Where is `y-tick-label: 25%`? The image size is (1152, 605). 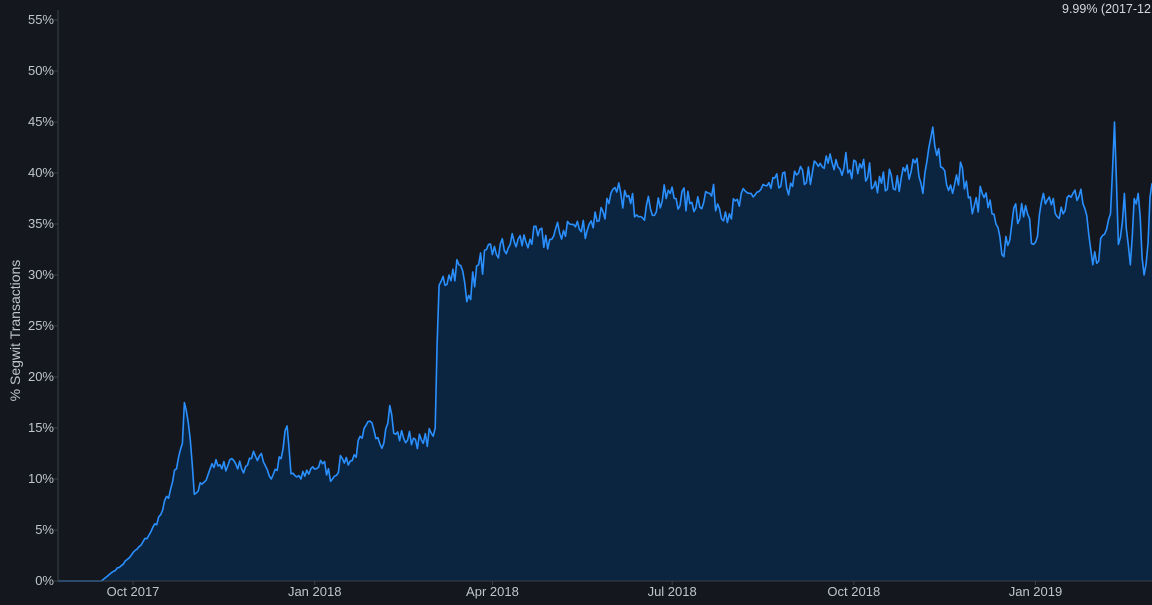 y-tick-label: 25% is located at coordinates (41, 325).